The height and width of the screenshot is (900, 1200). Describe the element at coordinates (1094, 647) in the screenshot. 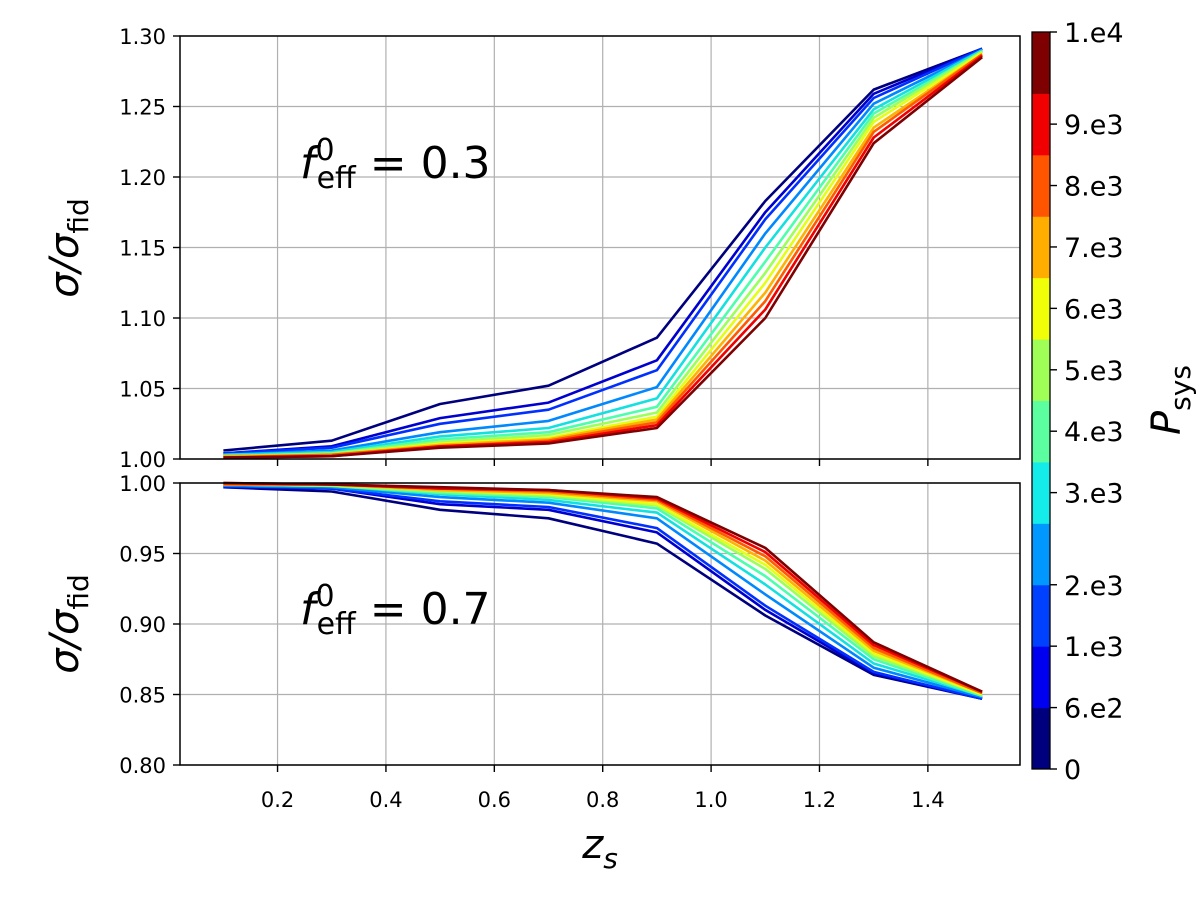

I see `colorbar-tick-label: 1.e3` at that location.